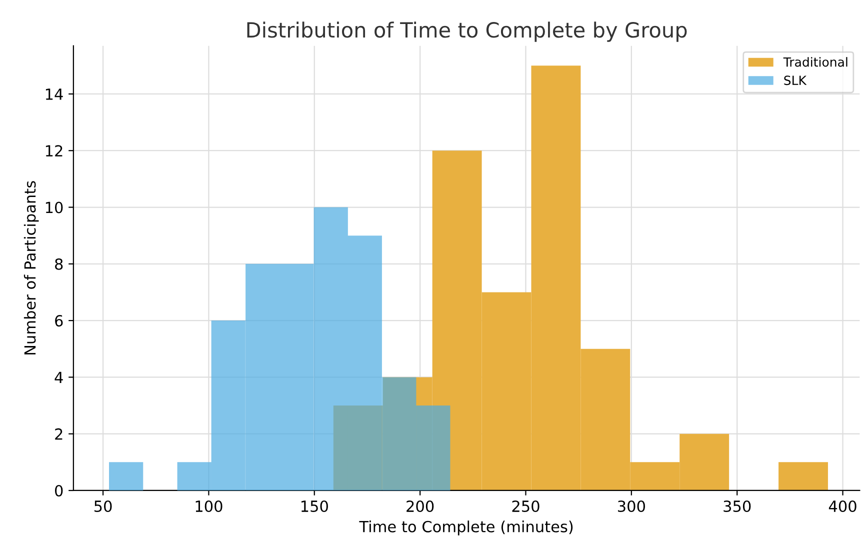 The image size is (864, 539). Describe the element at coordinates (59, 490) in the screenshot. I see `y-tick-label: 0` at that location.